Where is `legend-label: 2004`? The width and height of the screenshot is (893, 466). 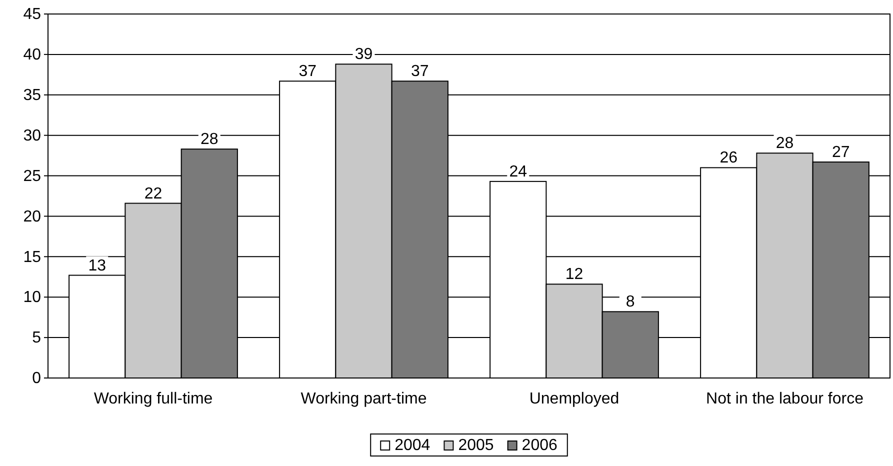 legend-label: 2004 is located at coordinates (412, 445).